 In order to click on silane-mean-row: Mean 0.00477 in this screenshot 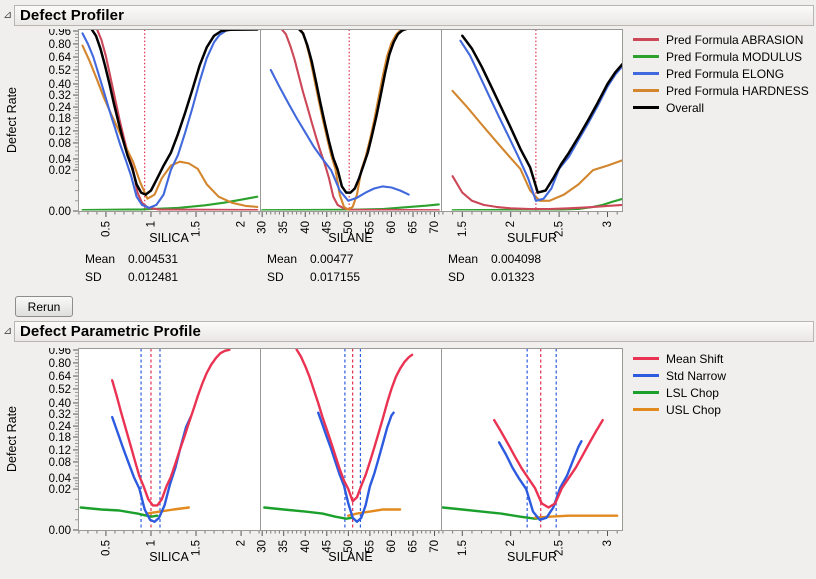, I will do `click(310, 259)`.